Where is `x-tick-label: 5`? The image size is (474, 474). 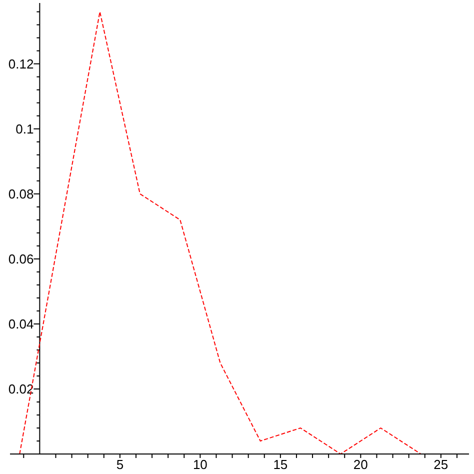
x-tick-label: 5 is located at coordinates (120, 464).